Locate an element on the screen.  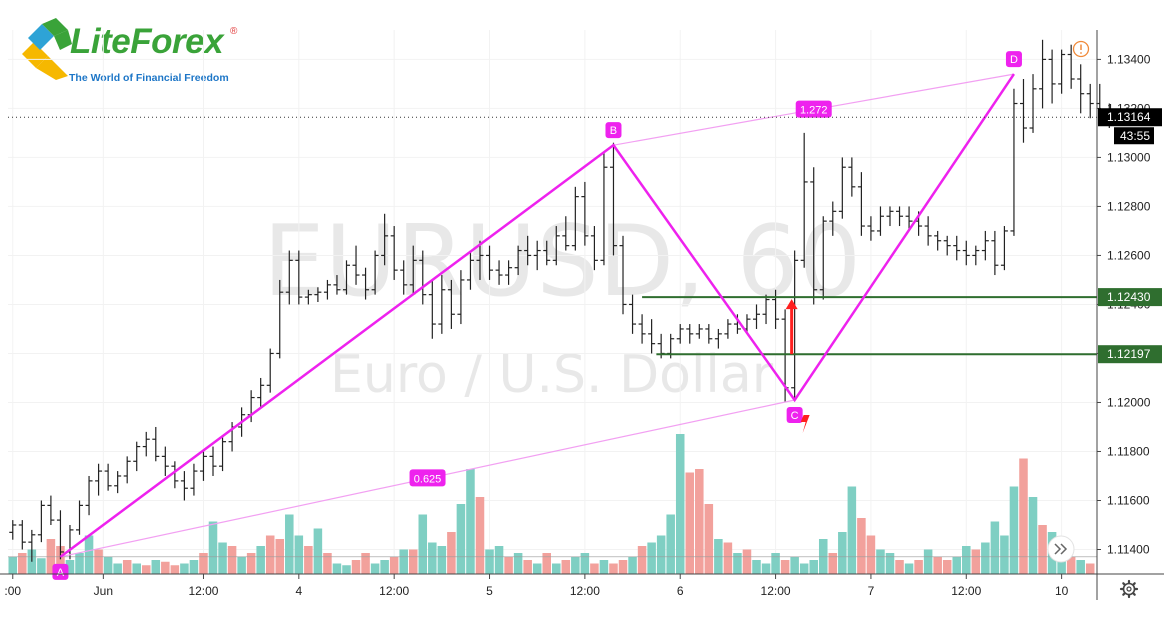
pivot-label: A is located at coordinates (60, 571).